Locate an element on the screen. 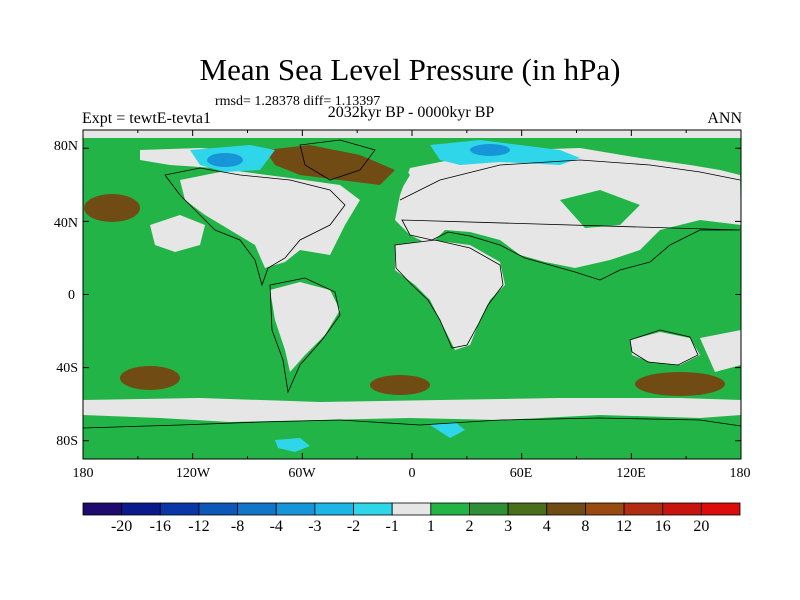 The width and height of the screenshot is (800, 600). colorbar is located at coordinates (411, 509).